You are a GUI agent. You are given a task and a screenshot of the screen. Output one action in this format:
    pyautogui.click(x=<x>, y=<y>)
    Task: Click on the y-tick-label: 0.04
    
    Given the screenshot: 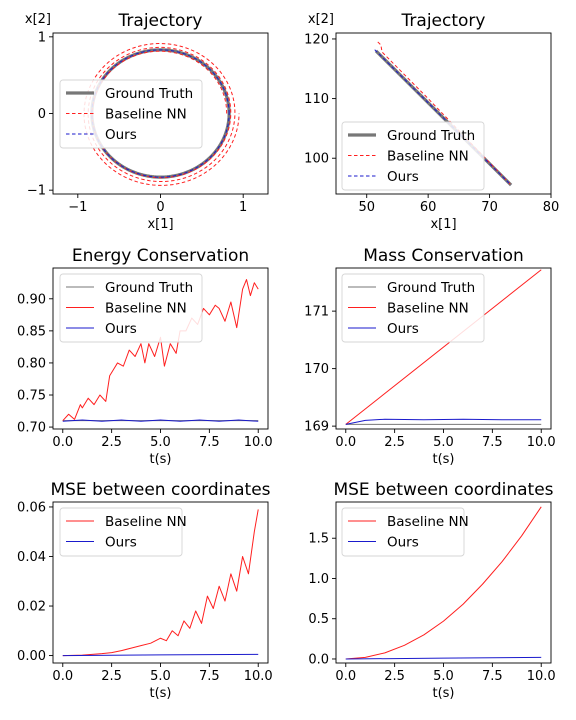 What is the action you would take?
    pyautogui.click(x=31, y=557)
    